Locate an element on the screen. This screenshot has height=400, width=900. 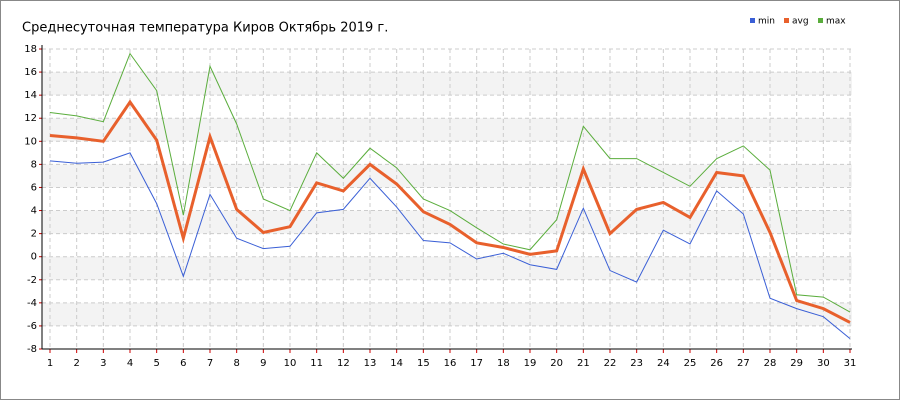
x-tick-label: 20 is located at coordinates (556, 363).